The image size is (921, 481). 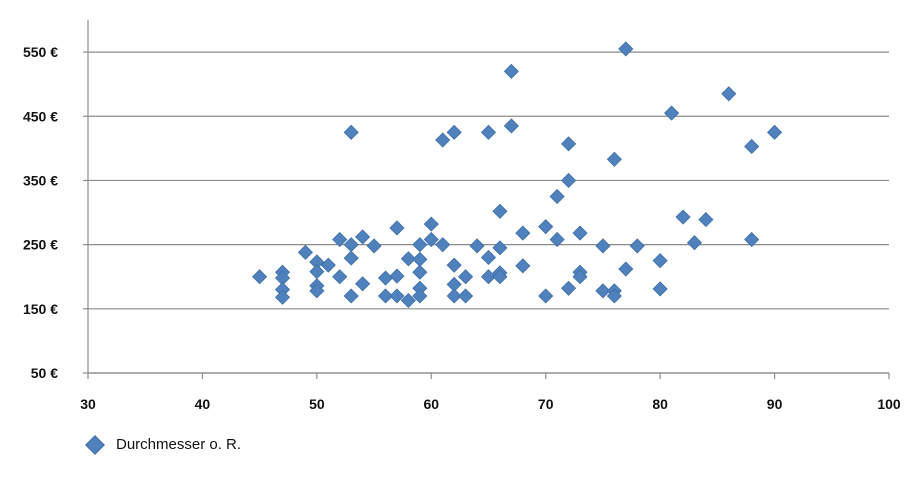 I want to click on x-tick-label: 40, so click(x=203, y=404).